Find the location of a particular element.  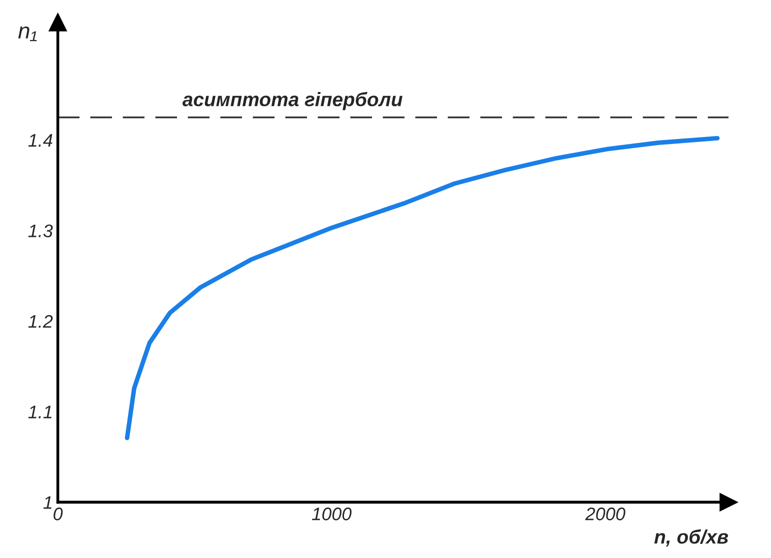

y-tick-label: 1.1 is located at coordinates (40, 412).